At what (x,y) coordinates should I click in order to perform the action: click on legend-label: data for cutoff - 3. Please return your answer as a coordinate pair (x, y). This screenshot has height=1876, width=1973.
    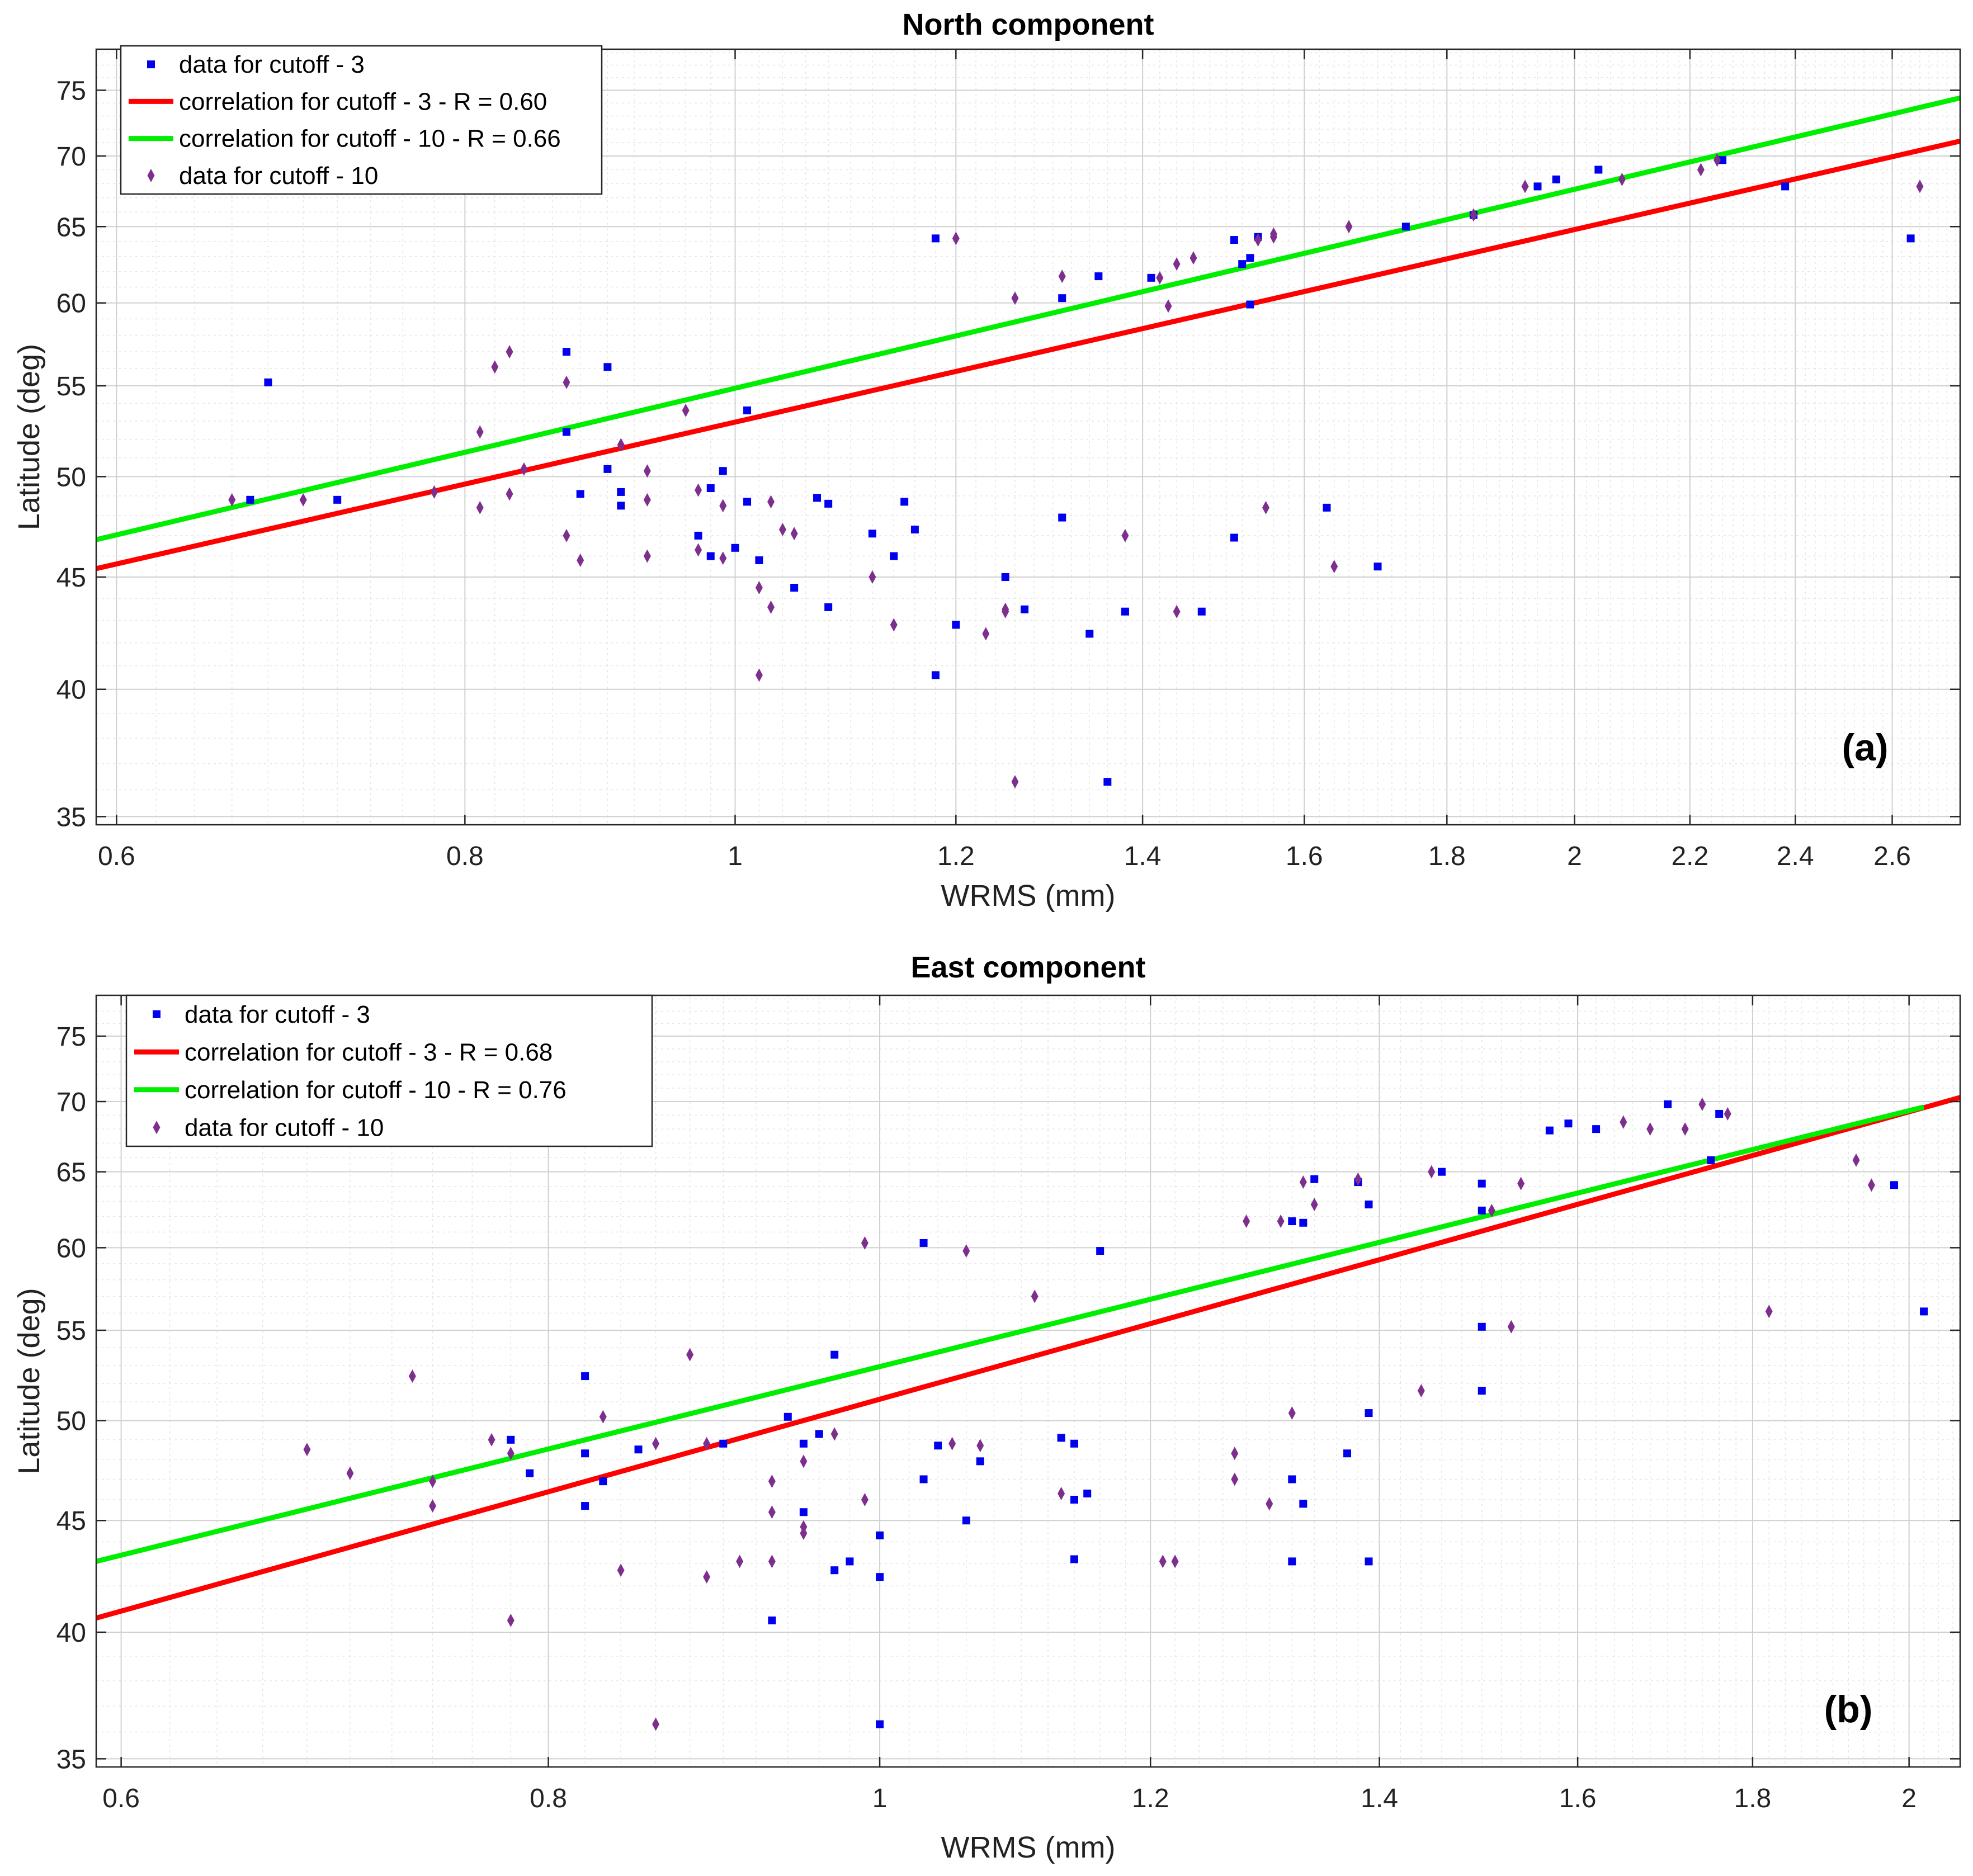
    Looking at the image, I should click on (272, 65).